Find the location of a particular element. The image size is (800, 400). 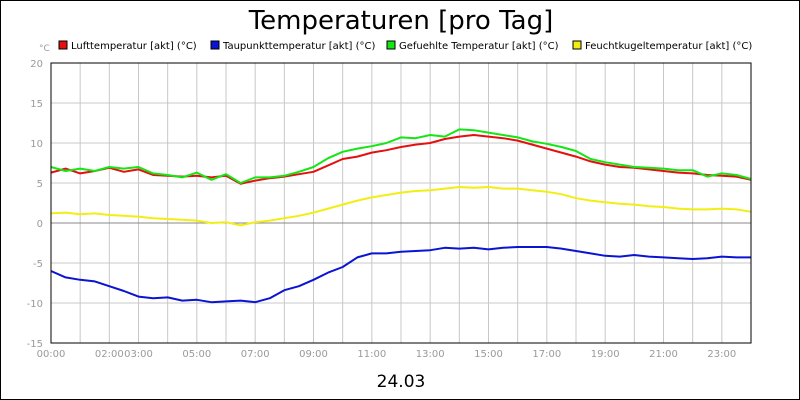

legend-label: Taupunkttemperatur [akt] (°C) is located at coordinates (298, 46).